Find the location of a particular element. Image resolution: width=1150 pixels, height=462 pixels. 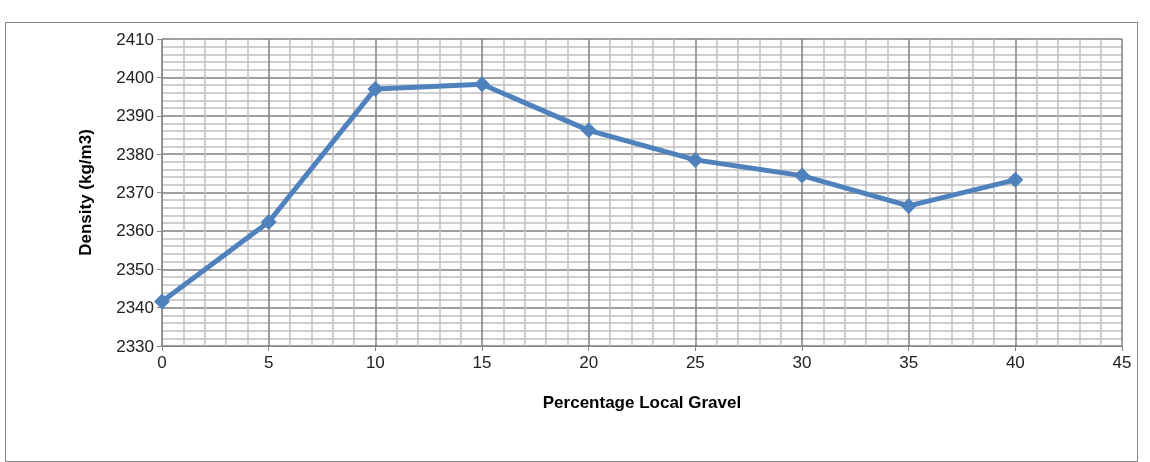

y-tick-label: 2380 is located at coordinates (135, 154).